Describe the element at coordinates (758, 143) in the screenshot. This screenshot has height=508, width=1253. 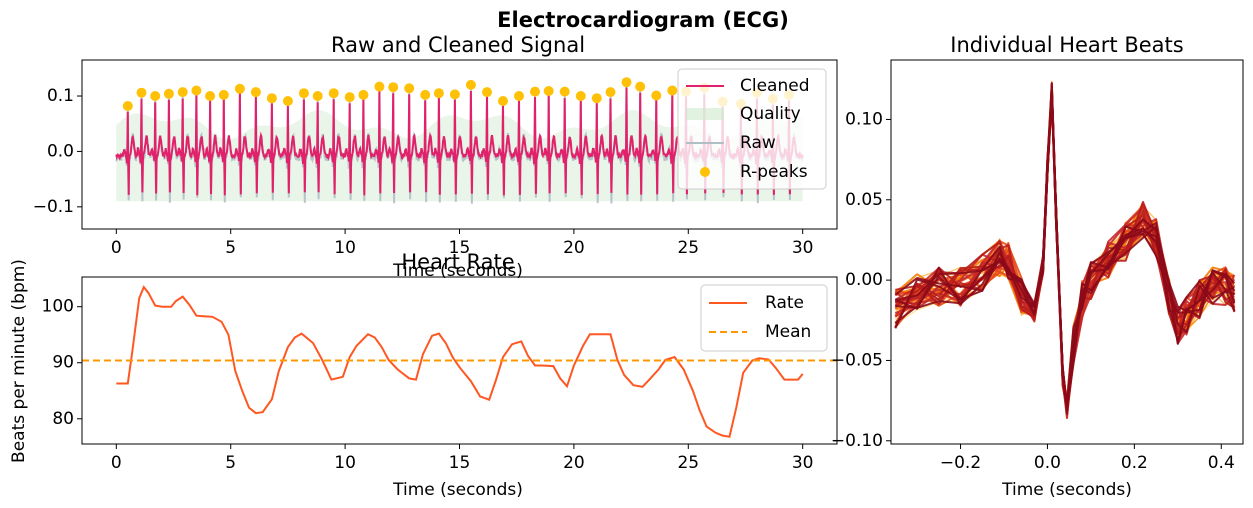
I see `legend-label: Raw` at that location.